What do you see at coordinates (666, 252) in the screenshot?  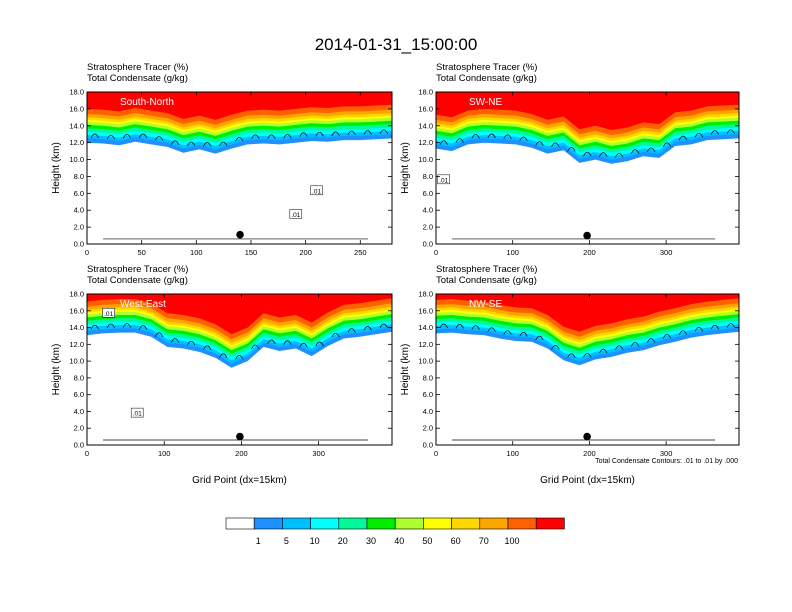 I see `x-tick-label: 300` at bounding box center [666, 252].